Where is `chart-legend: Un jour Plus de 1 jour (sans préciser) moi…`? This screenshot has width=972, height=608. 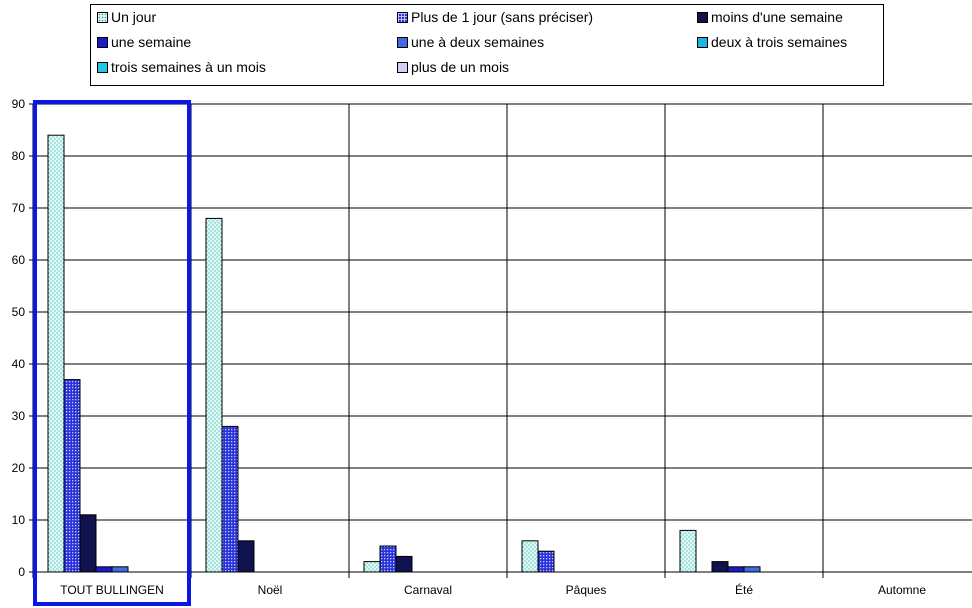
chart-legend: Un jour Plus de 1 jour (sans préciser) moi… is located at coordinates (487, 45).